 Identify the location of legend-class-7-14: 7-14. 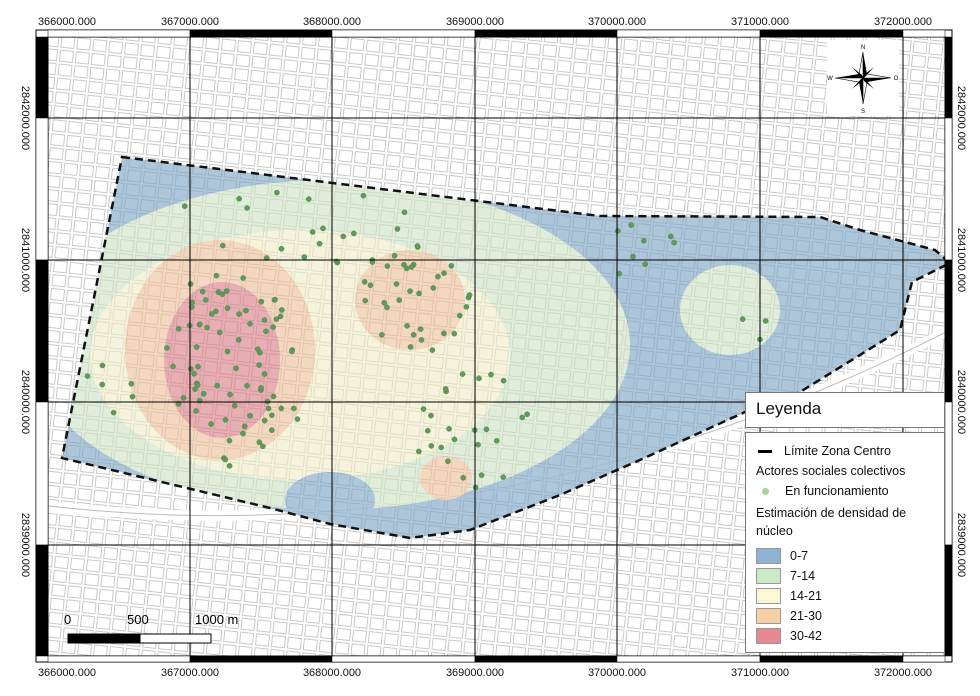
(845, 576).